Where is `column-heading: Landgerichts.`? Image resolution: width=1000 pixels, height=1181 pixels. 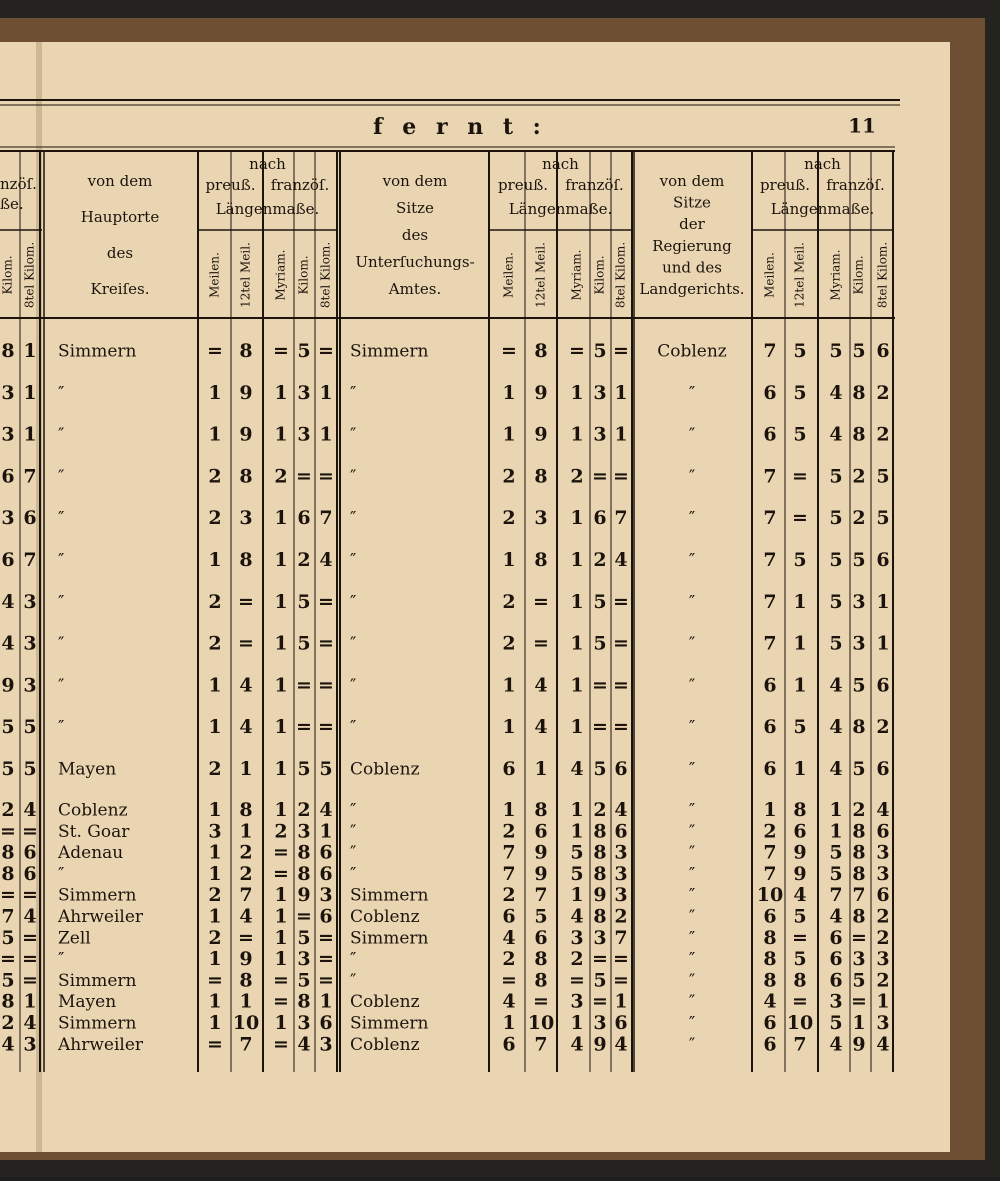
column-heading: Landgerichts. is located at coordinates (691, 289).